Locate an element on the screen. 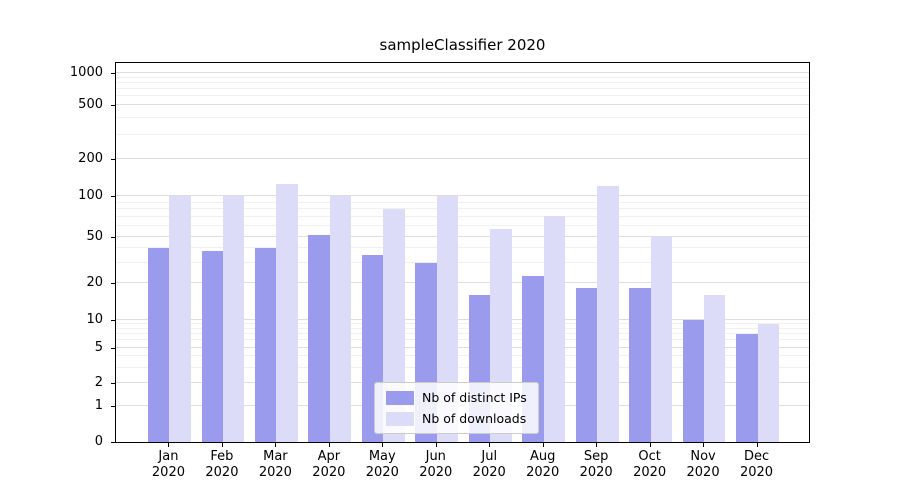 The width and height of the screenshot is (900, 500). legend-label-downloads: Nb of downloads is located at coordinates (474, 418).